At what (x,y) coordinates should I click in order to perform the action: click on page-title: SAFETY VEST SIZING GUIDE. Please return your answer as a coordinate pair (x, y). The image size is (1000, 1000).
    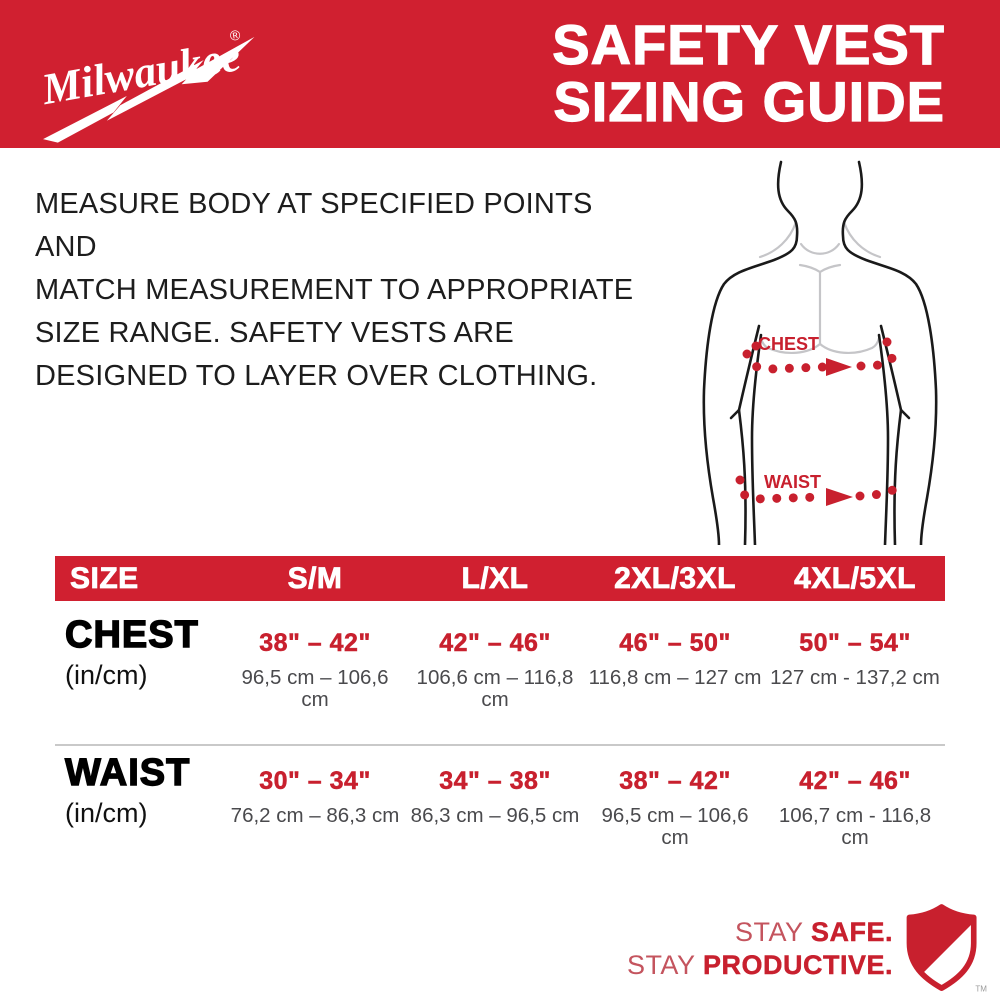
    Looking at the image, I should click on (748, 73).